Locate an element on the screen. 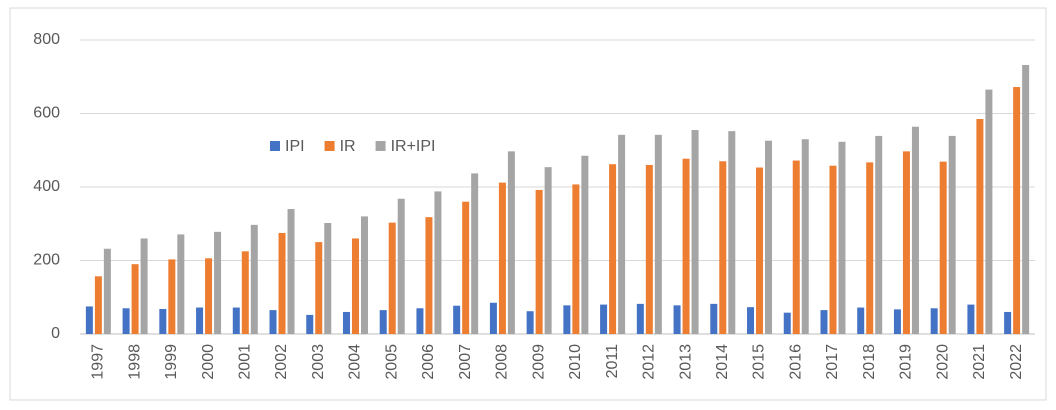 The width and height of the screenshot is (1056, 410). x-tick-label: 2021 is located at coordinates (979, 362).